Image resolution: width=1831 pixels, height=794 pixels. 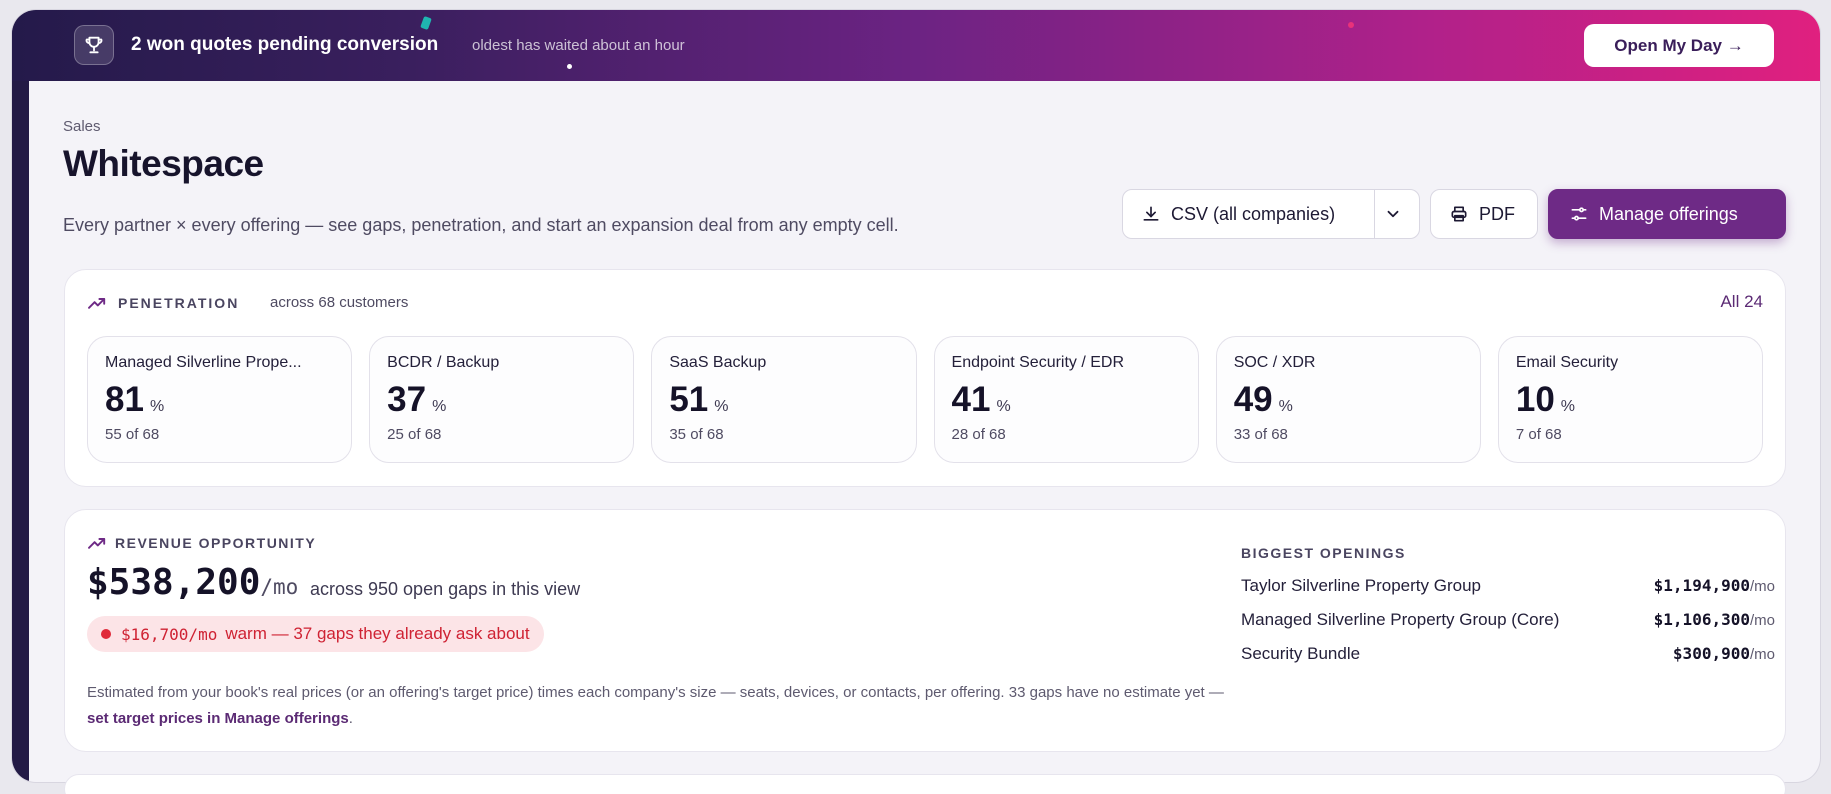 I want to click on tile-count: 35 of 68, so click(x=696, y=434).